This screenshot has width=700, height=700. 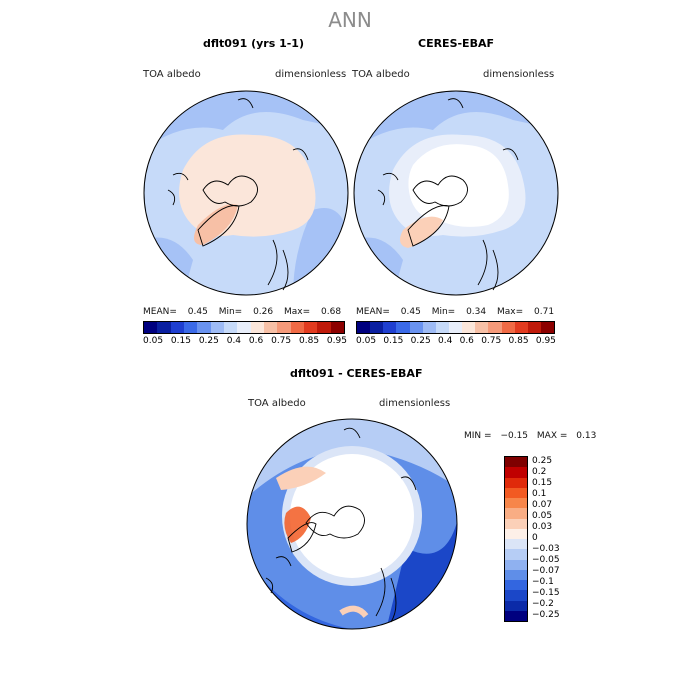 I want to click on panel1-min-value: 0.26, so click(x=263, y=312).